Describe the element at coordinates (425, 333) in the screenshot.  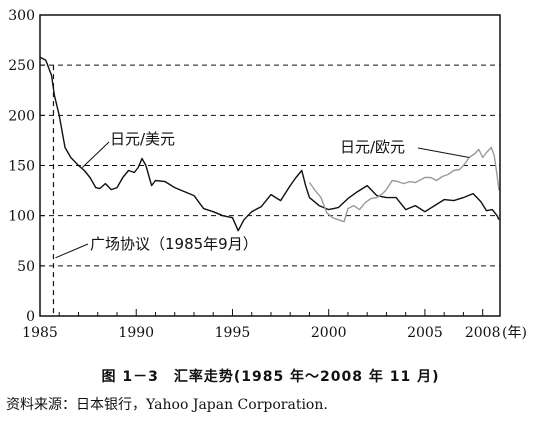
I see `x-tick-label: 2005` at that location.